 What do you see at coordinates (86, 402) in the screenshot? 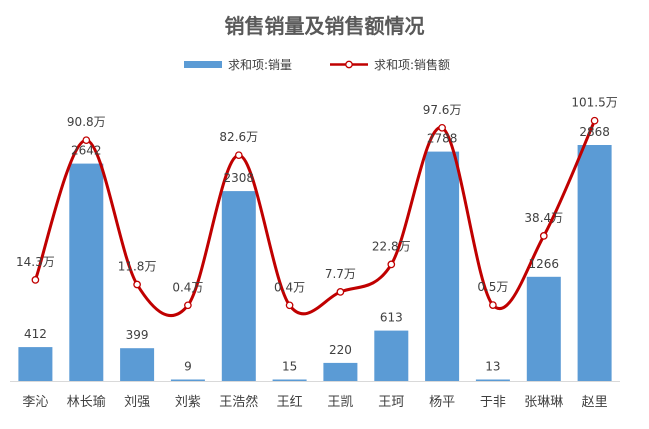
I see `category-label-1: 林长瑜` at bounding box center [86, 402].